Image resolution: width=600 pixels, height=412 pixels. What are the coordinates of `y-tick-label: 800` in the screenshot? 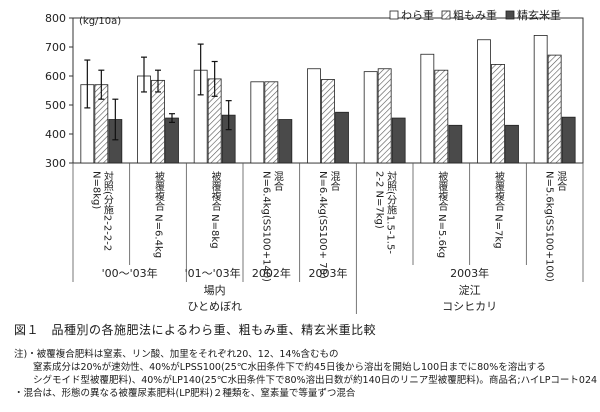 It's located at (55, 18).